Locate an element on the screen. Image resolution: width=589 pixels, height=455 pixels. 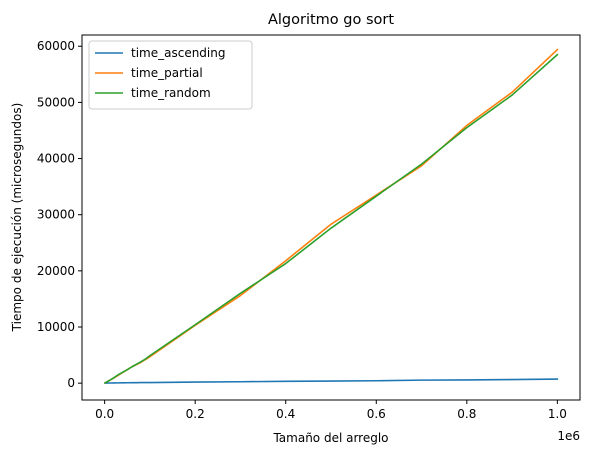
series-line-time-ascending is located at coordinates (331, 381).